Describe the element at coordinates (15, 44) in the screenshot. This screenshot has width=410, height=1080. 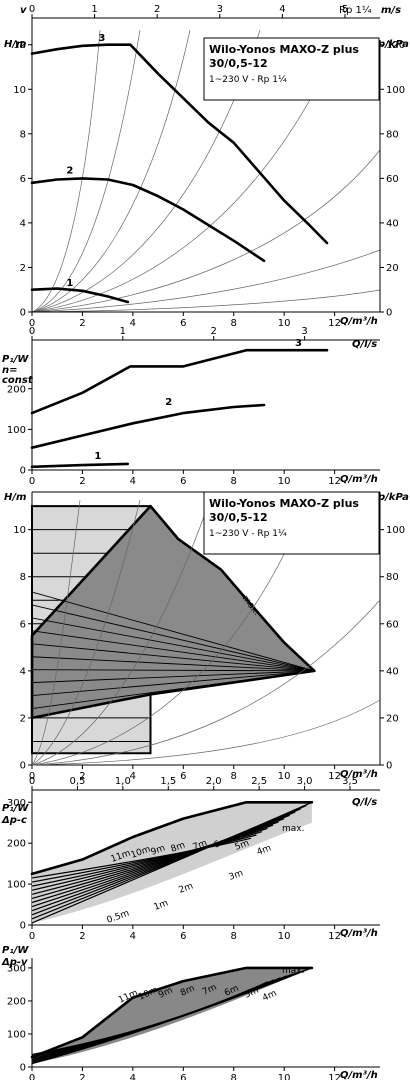
I see `chart1-ylabel: H/m` at that location.